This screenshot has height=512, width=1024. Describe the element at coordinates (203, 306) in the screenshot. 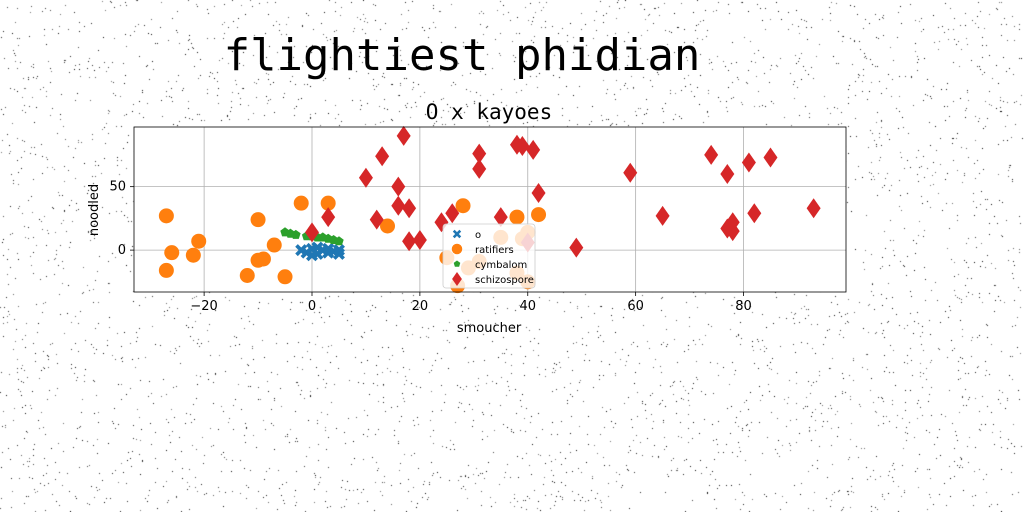

I see `x-tick-label: −20` at that location.